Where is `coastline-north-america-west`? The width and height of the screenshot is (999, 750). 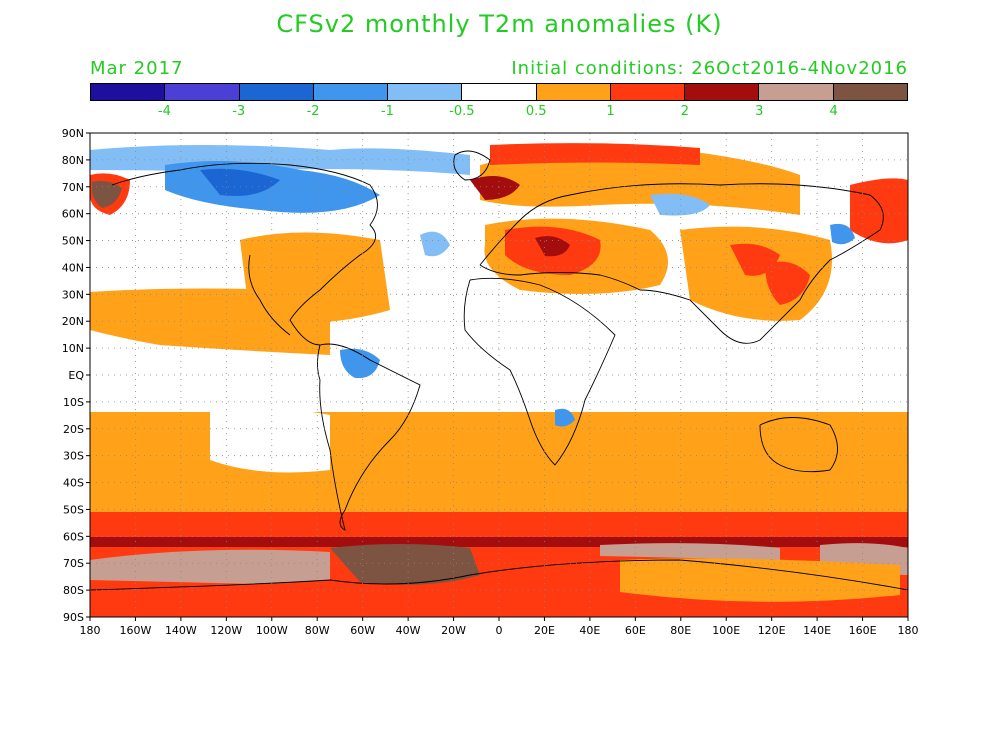
coastline-north-america-west is located at coordinates (269, 295).